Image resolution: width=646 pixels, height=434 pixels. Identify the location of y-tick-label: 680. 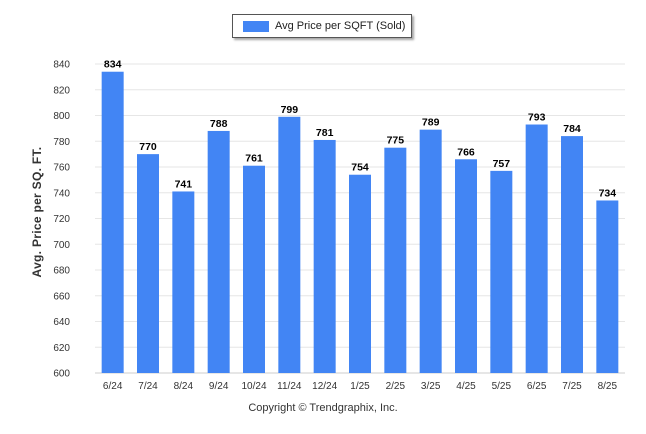
(61, 271).